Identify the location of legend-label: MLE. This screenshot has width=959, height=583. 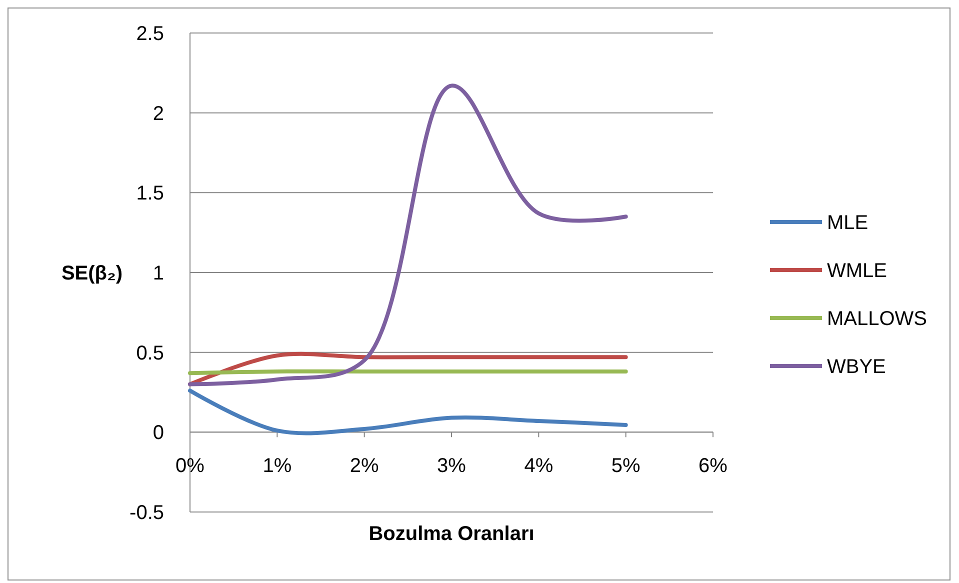
(847, 223).